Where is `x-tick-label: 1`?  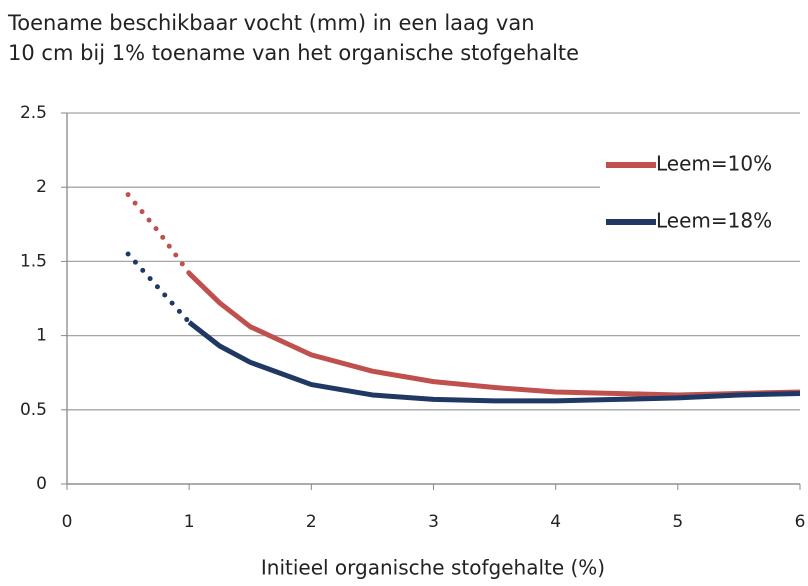
x-tick-label: 1 is located at coordinates (189, 522).